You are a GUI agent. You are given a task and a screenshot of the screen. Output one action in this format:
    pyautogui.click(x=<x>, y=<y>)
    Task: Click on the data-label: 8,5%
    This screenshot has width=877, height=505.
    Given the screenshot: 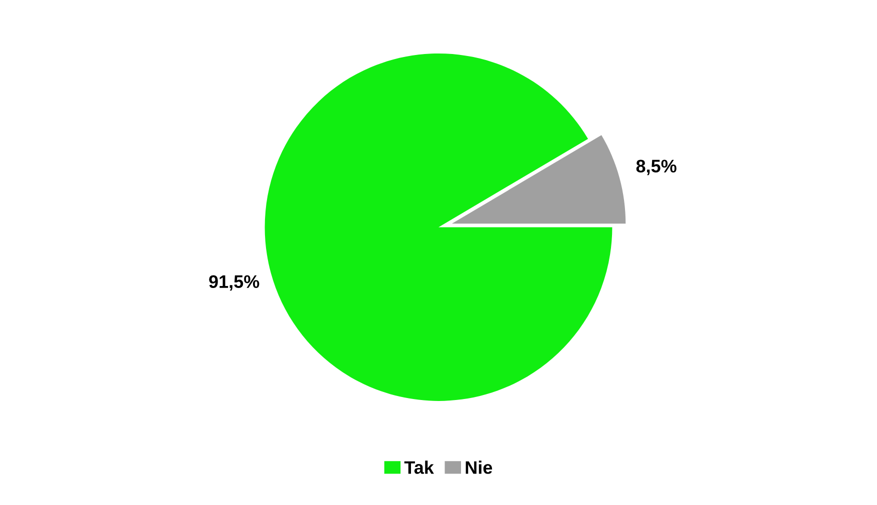 What is the action you would take?
    pyautogui.click(x=656, y=168)
    